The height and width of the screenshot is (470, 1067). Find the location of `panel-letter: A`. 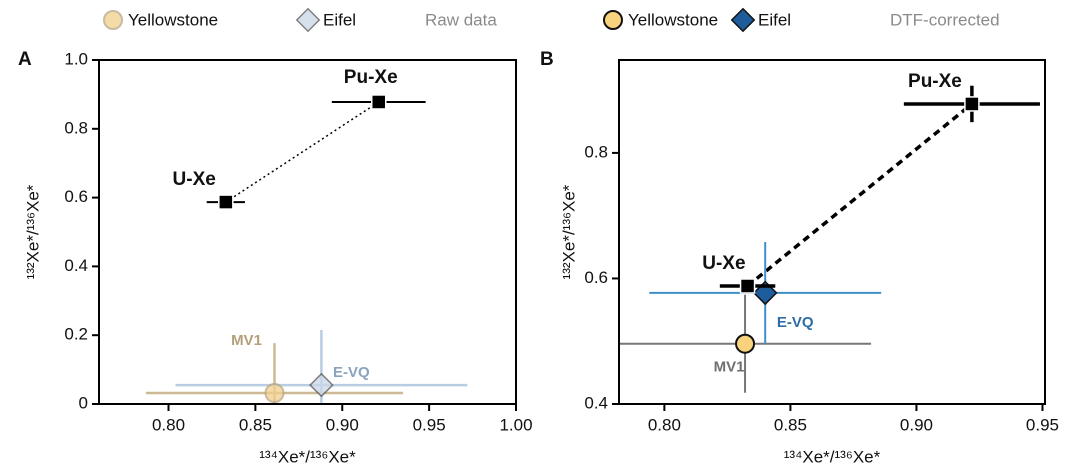

panel-letter: A is located at coordinates (25, 59).